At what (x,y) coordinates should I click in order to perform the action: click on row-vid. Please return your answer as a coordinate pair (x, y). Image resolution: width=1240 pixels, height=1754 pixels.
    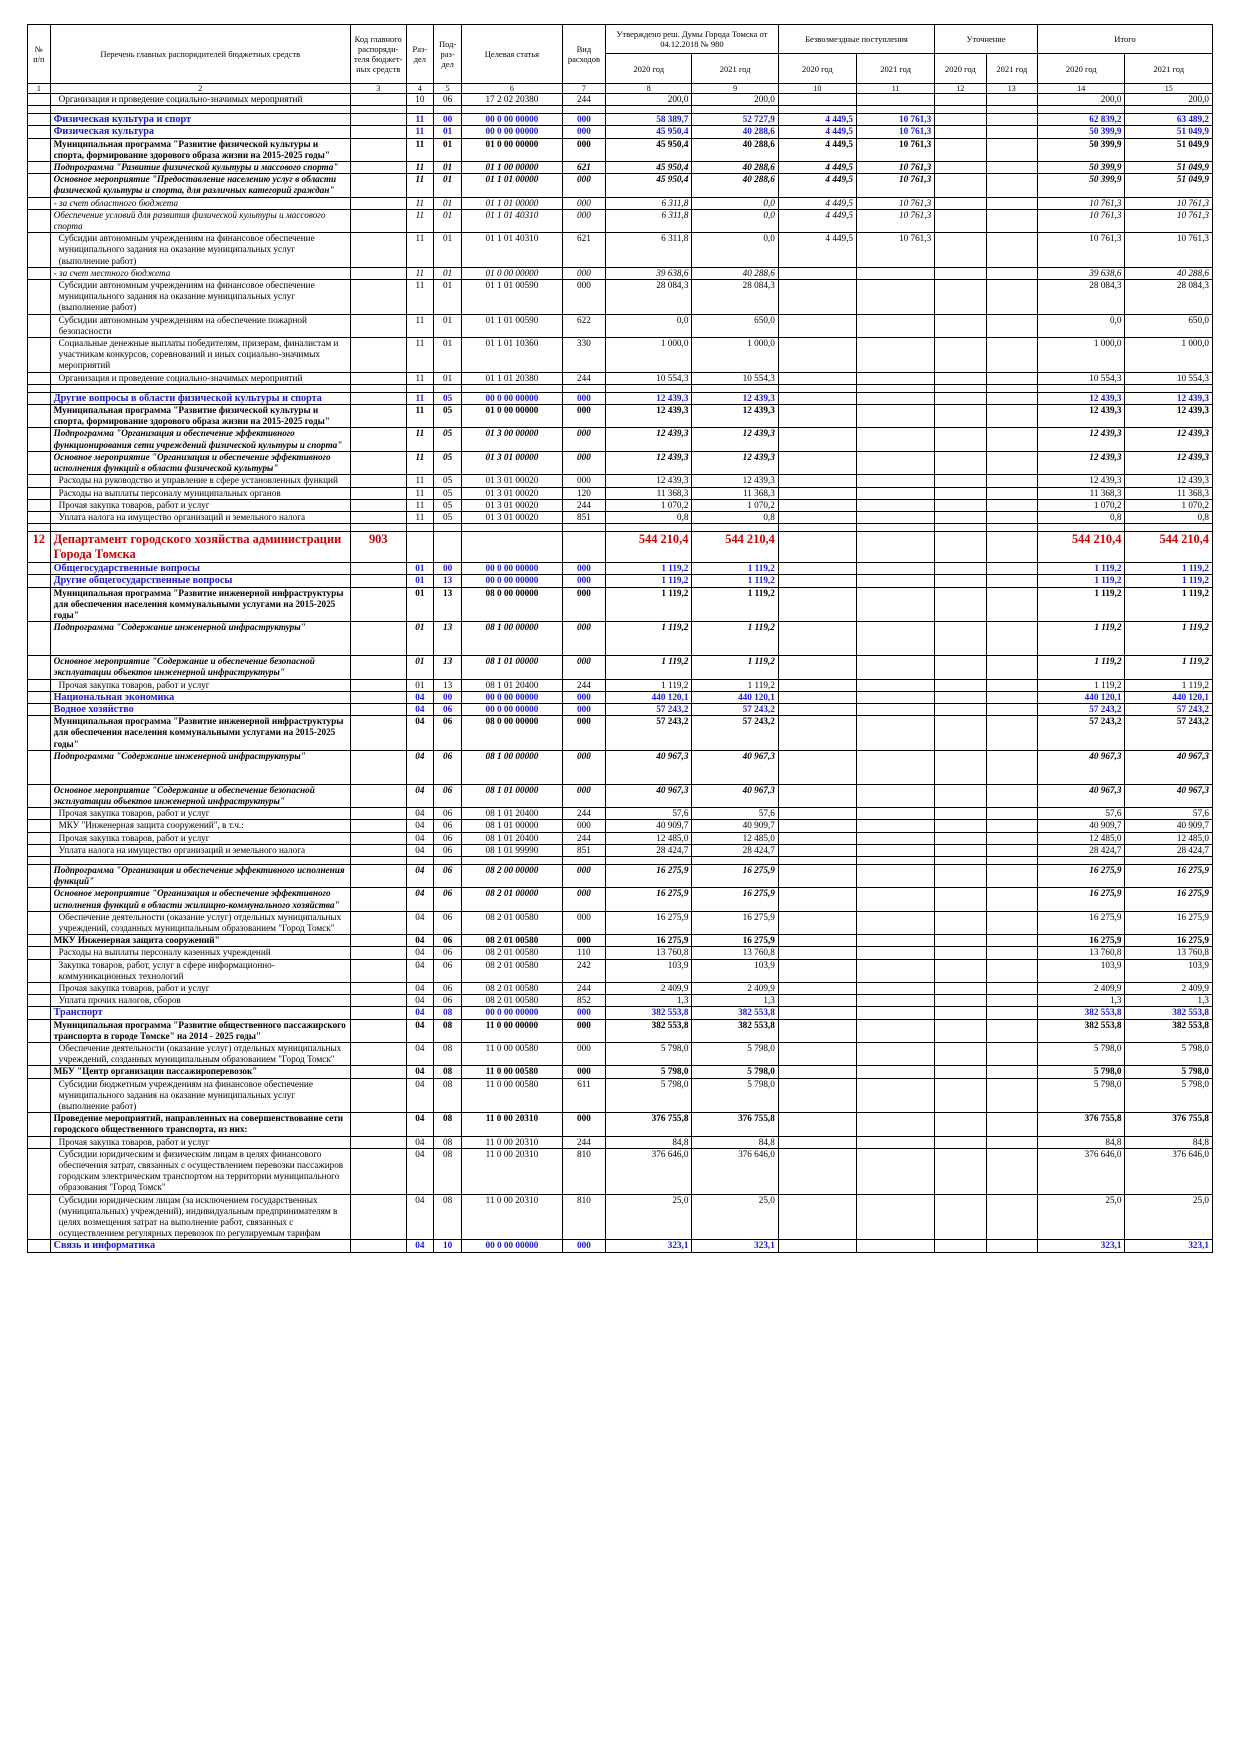
    Looking at the image, I should click on (584, 547).